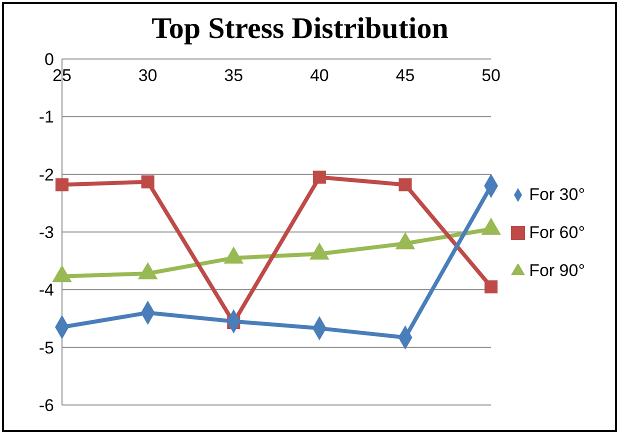  Describe the element at coordinates (46, 406) in the screenshot. I see `y-tick-label: -6` at that location.